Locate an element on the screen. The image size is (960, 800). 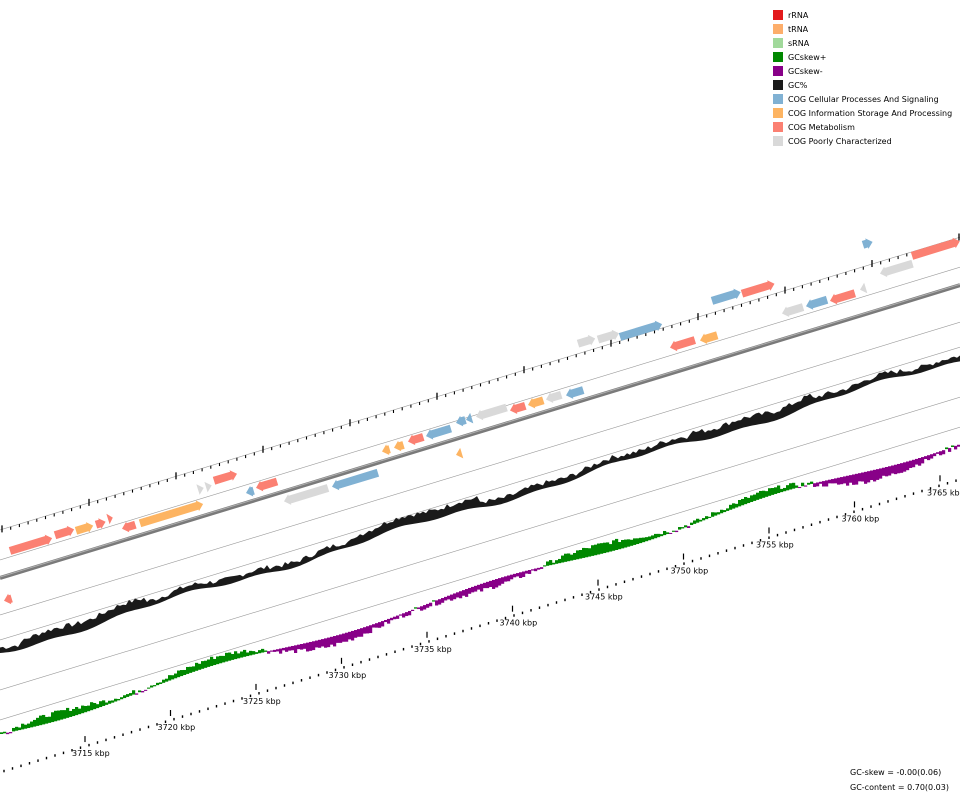
coordinate-label: 3725 kbp is located at coordinates (262, 701).